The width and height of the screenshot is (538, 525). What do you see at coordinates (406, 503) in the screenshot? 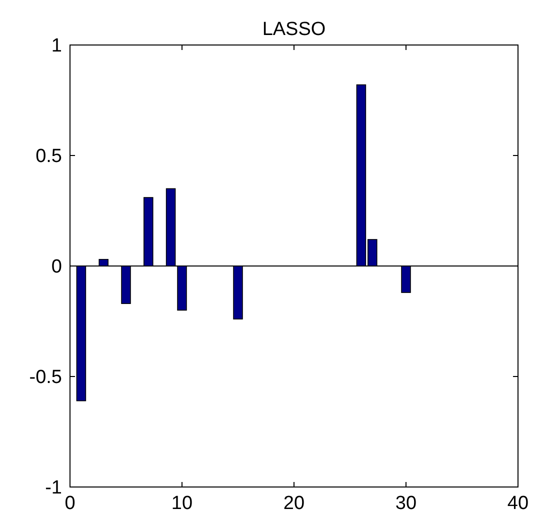
I see `x-tick-label: 30` at bounding box center [406, 503].